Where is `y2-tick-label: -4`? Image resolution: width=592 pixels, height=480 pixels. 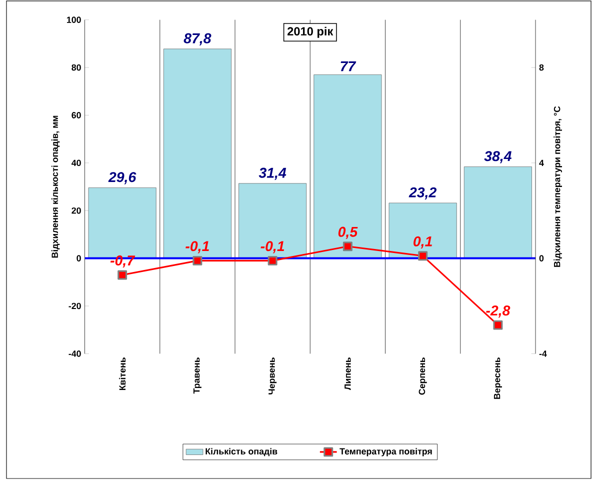 y2-tick-label: -4 is located at coordinates (543, 353).